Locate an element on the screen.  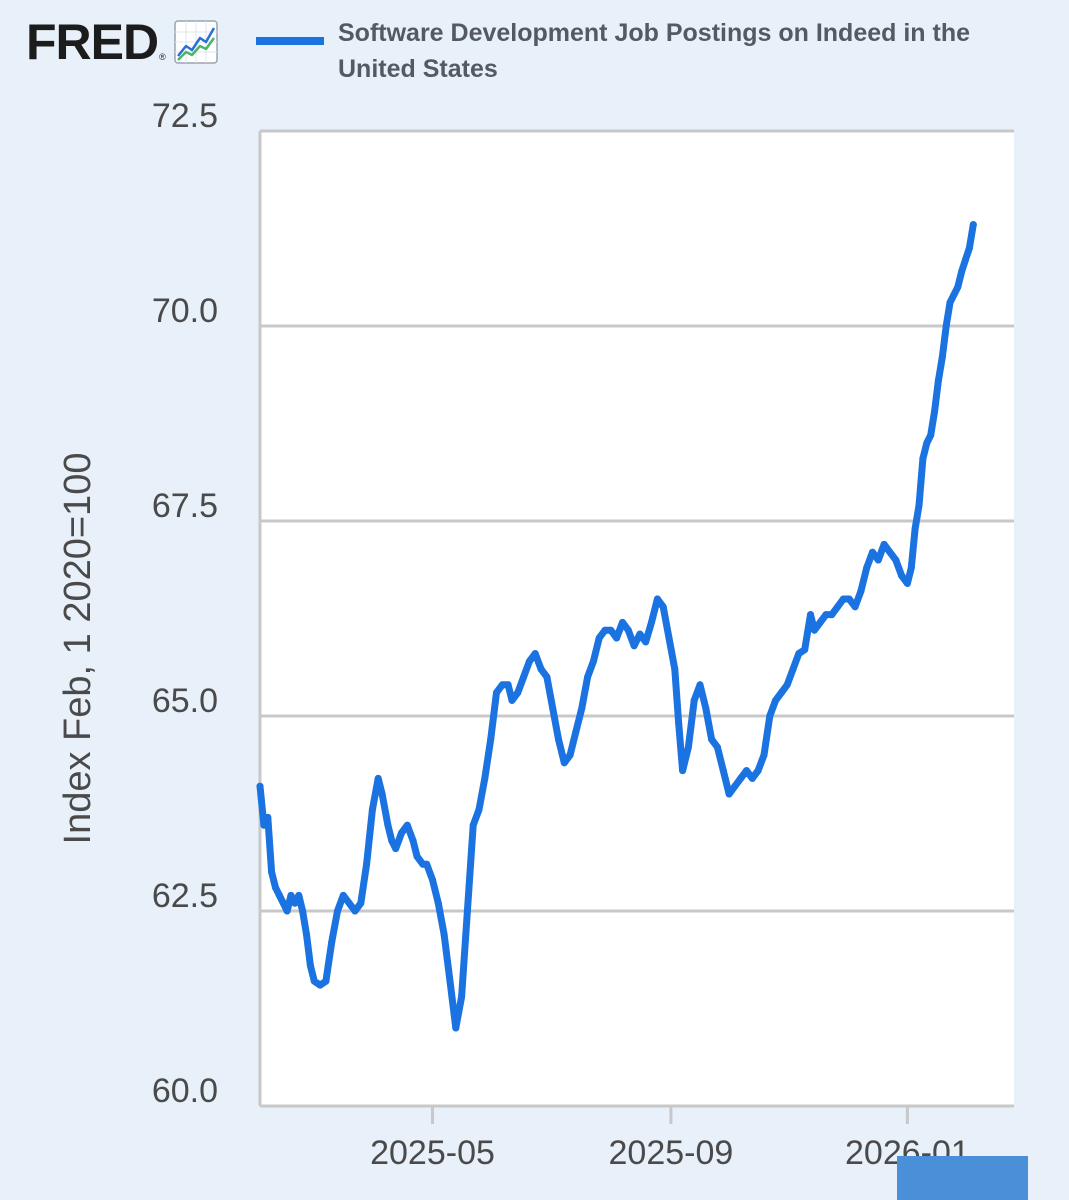
trend-chart-icon is located at coordinates (196, 42).